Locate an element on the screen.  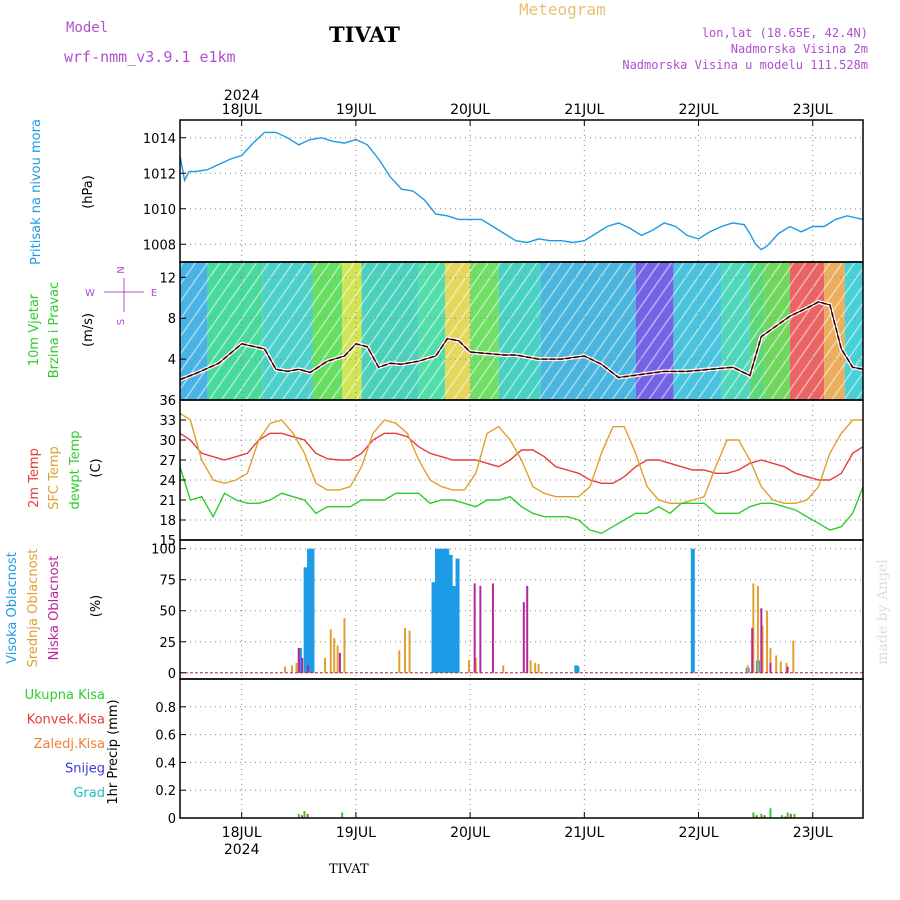
x-tick-label-bottom: 18JUL is located at coordinates (242, 833).